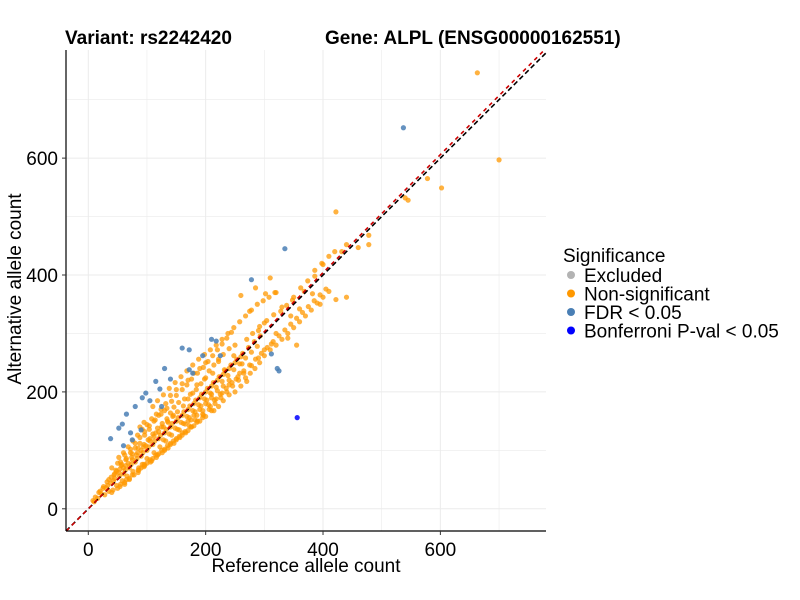  What do you see at coordinates (42, 159) in the screenshot?
I see `y-tick-label: 600` at bounding box center [42, 159].